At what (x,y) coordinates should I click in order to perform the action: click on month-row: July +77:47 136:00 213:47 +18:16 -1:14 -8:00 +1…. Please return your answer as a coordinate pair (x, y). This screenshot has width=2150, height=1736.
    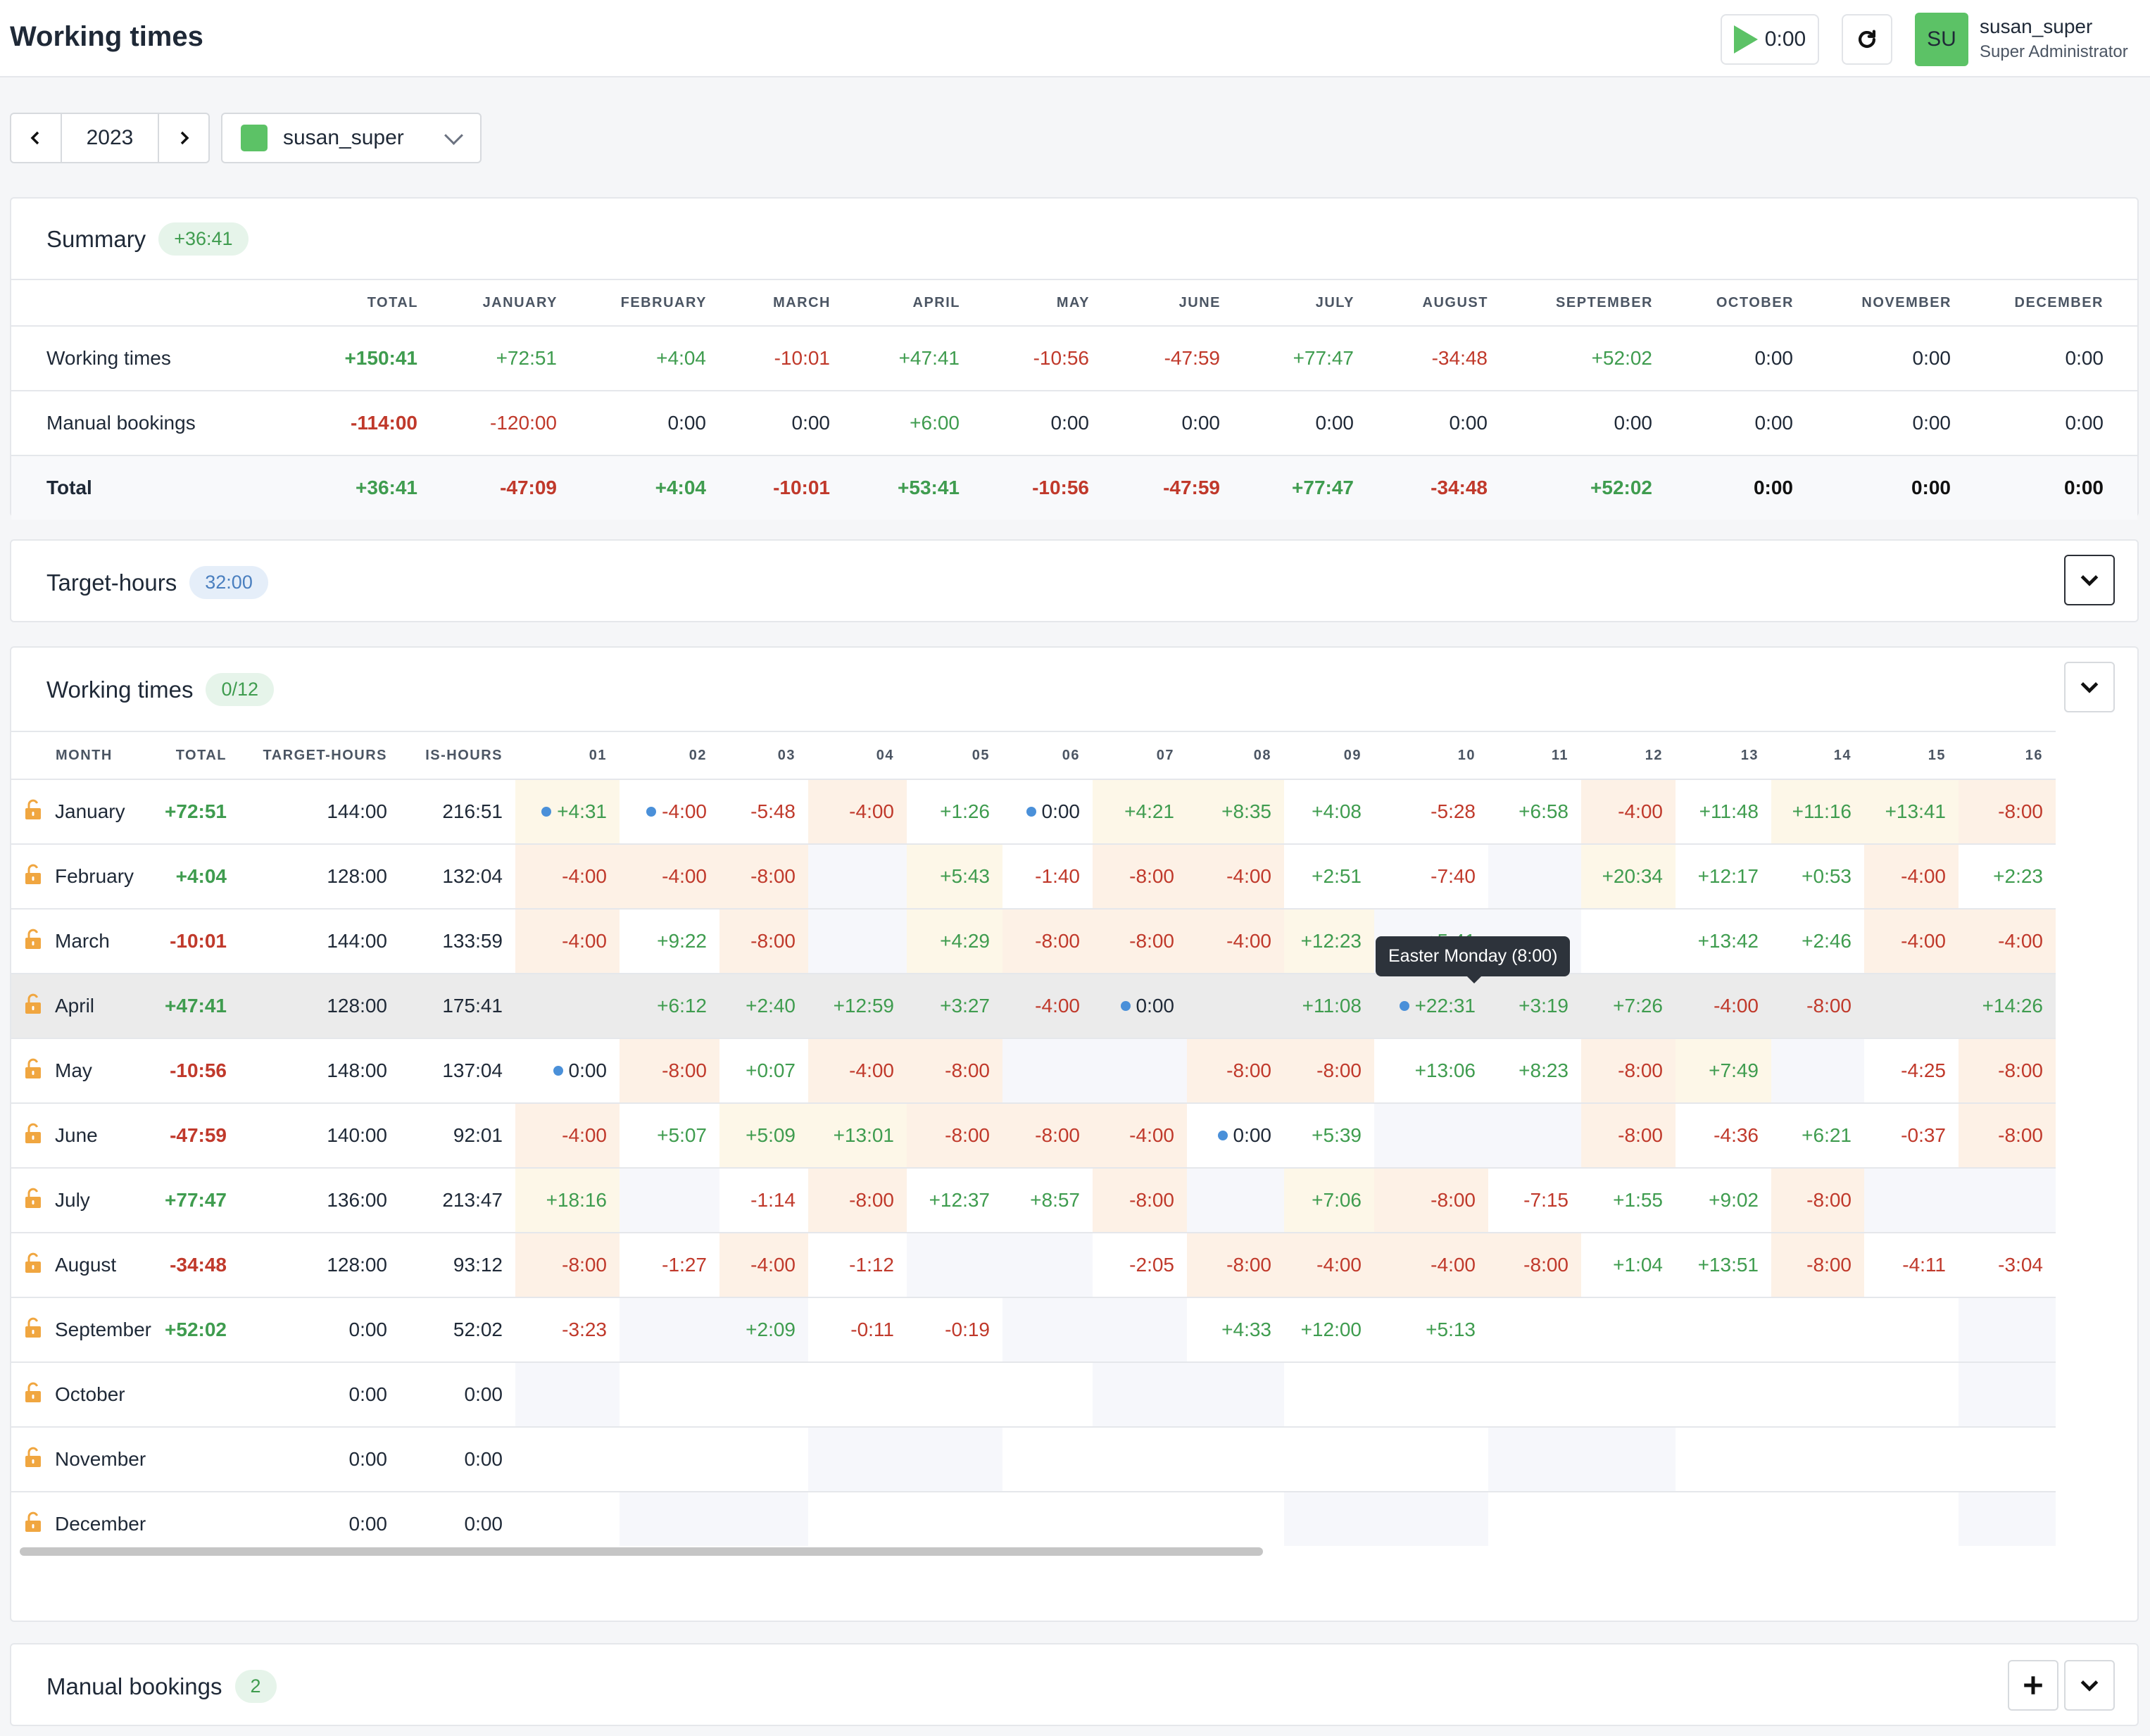
    Looking at the image, I should click on (1033, 1200).